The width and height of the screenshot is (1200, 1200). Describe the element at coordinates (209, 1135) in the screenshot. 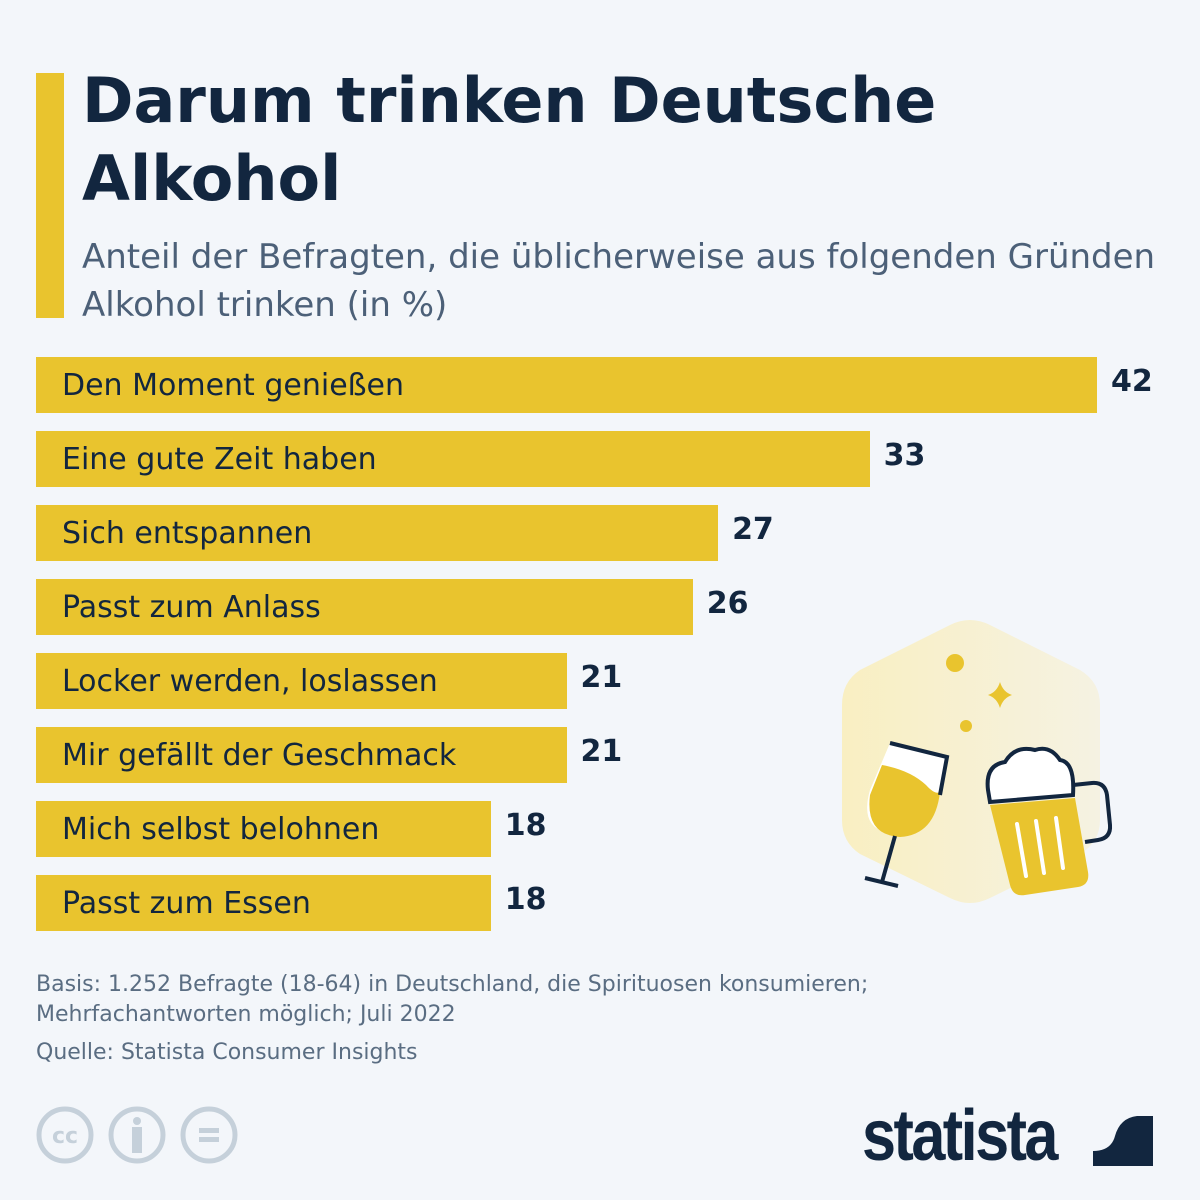

I see `no-derivatives-icon` at that location.